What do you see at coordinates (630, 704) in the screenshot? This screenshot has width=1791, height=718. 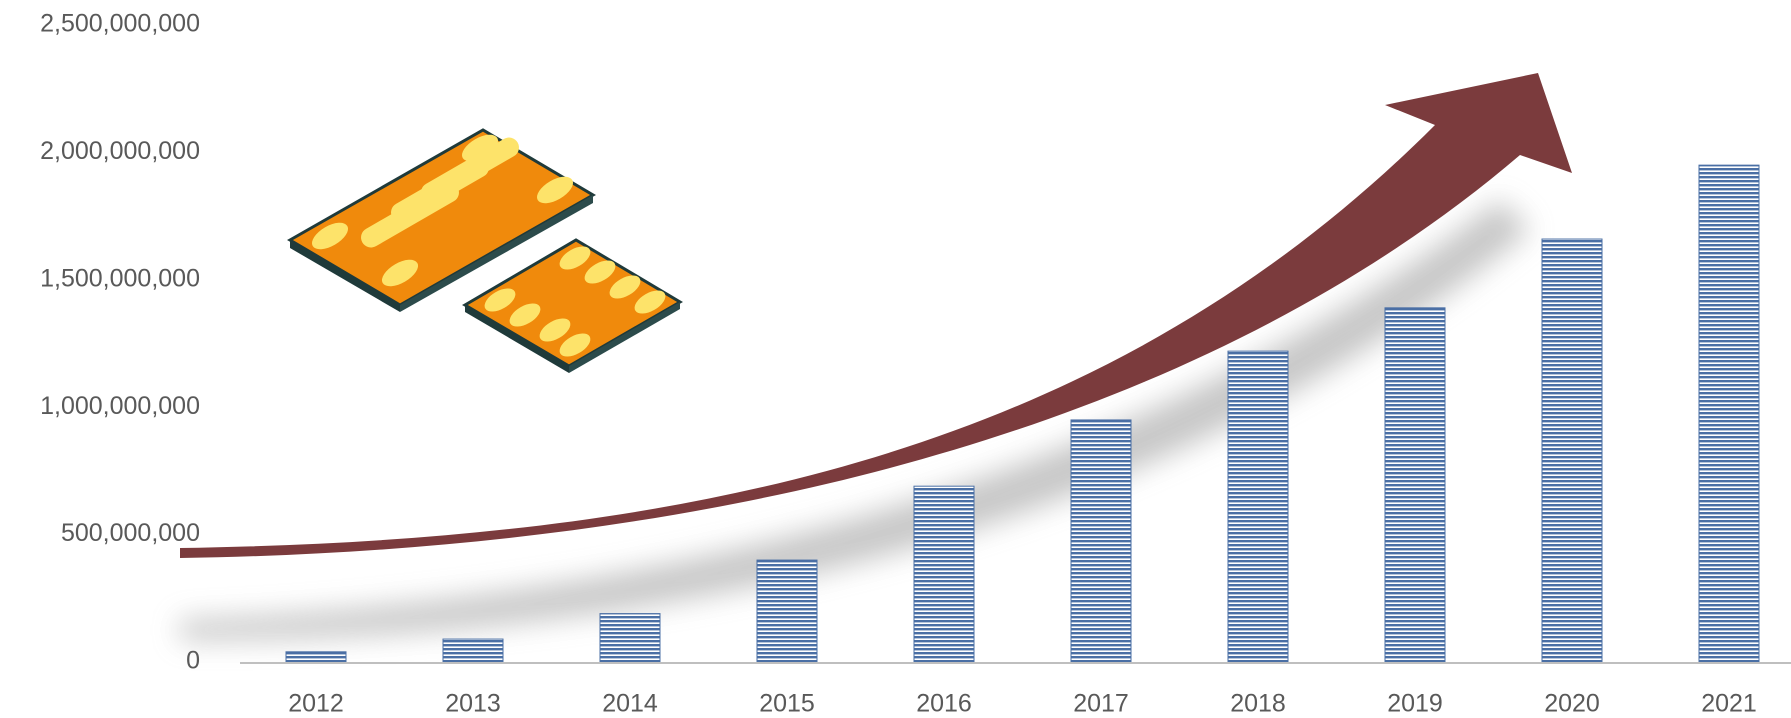 I see `x-tick-label: 2014` at bounding box center [630, 704].